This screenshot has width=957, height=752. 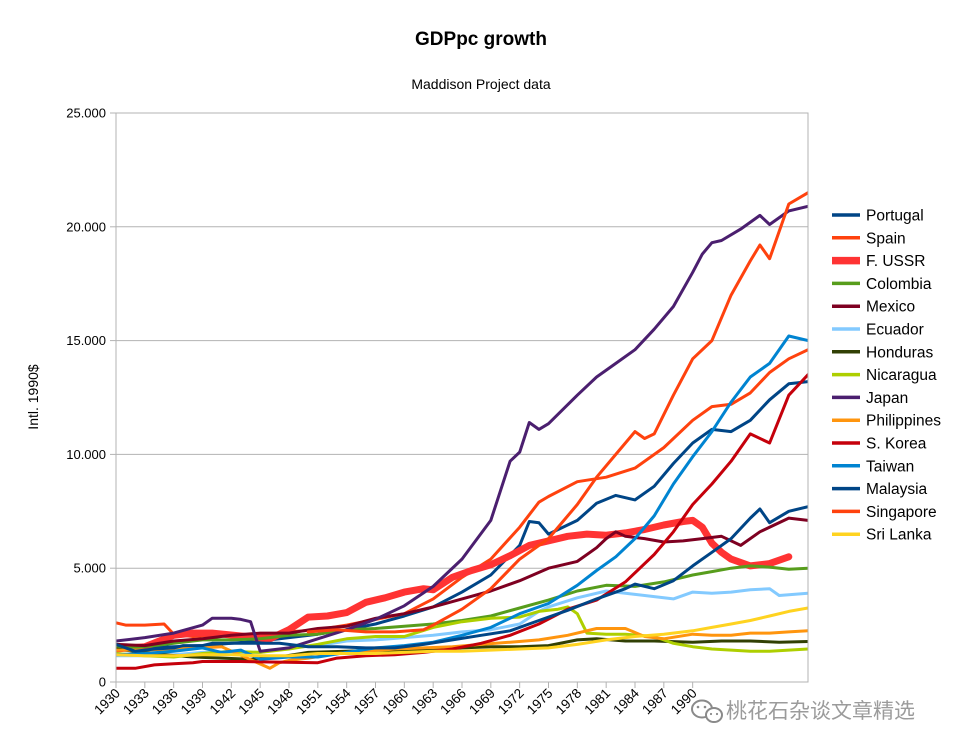 What do you see at coordinates (338, 701) in the screenshot?
I see `x-tick-label: 1954` at bounding box center [338, 701].